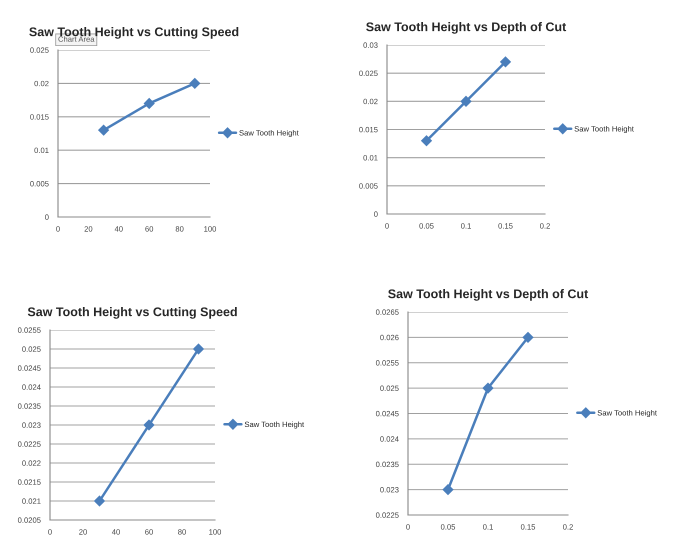 The image size is (674, 538). I want to click on chart-title: Saw Tooth Height vs Cutting Speed, so click(132, 313).